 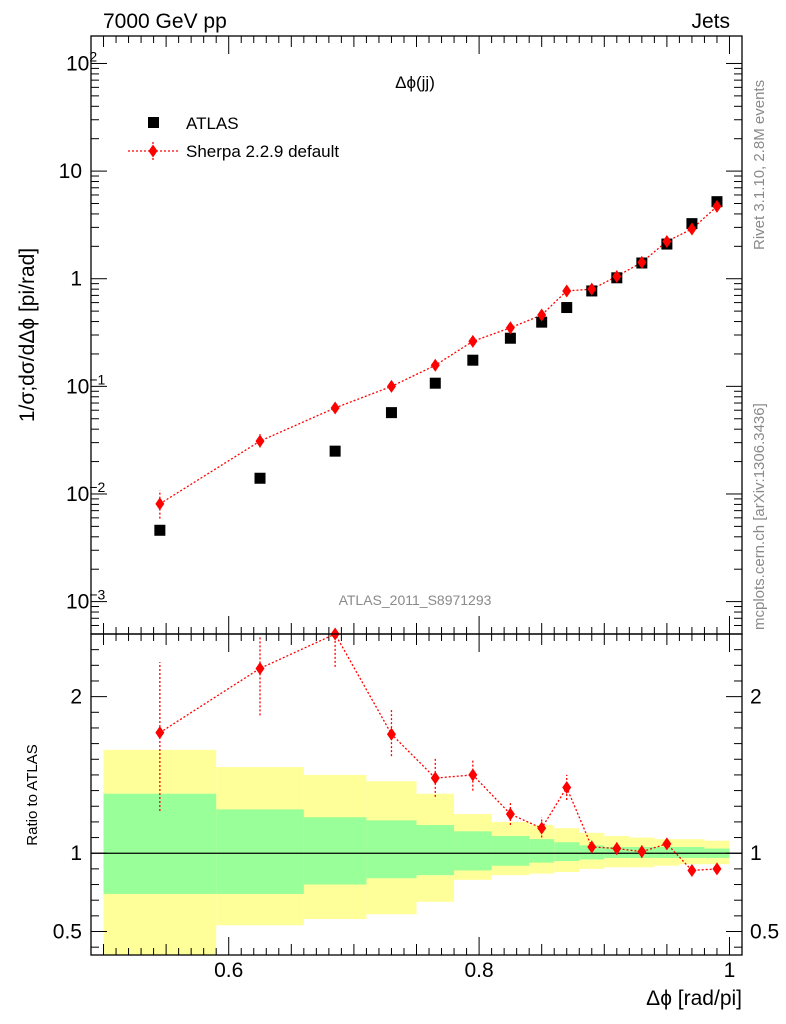 I want to click on main-y-tick-label: 10, so click(x=70, y=171).